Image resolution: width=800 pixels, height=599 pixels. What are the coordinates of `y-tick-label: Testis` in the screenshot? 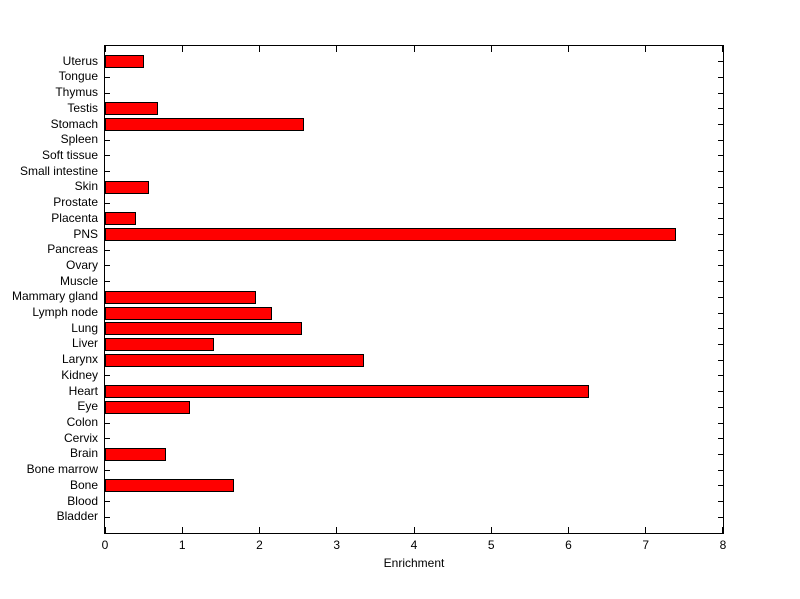 It's located at (82, 107).